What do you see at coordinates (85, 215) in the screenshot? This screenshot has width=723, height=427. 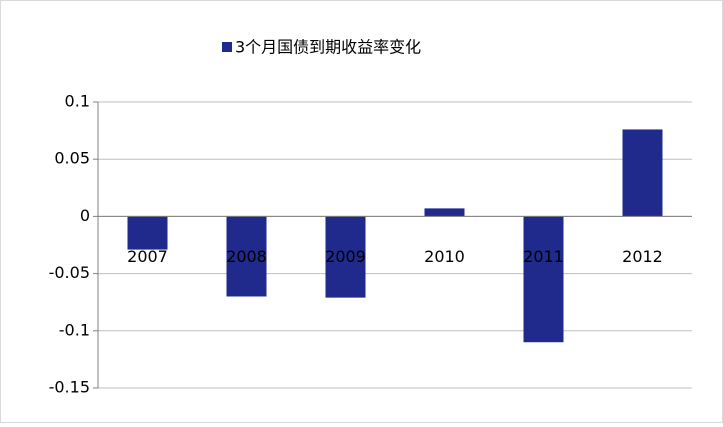 I see `y-tick-label: 0` at bounding box center [85, 215].